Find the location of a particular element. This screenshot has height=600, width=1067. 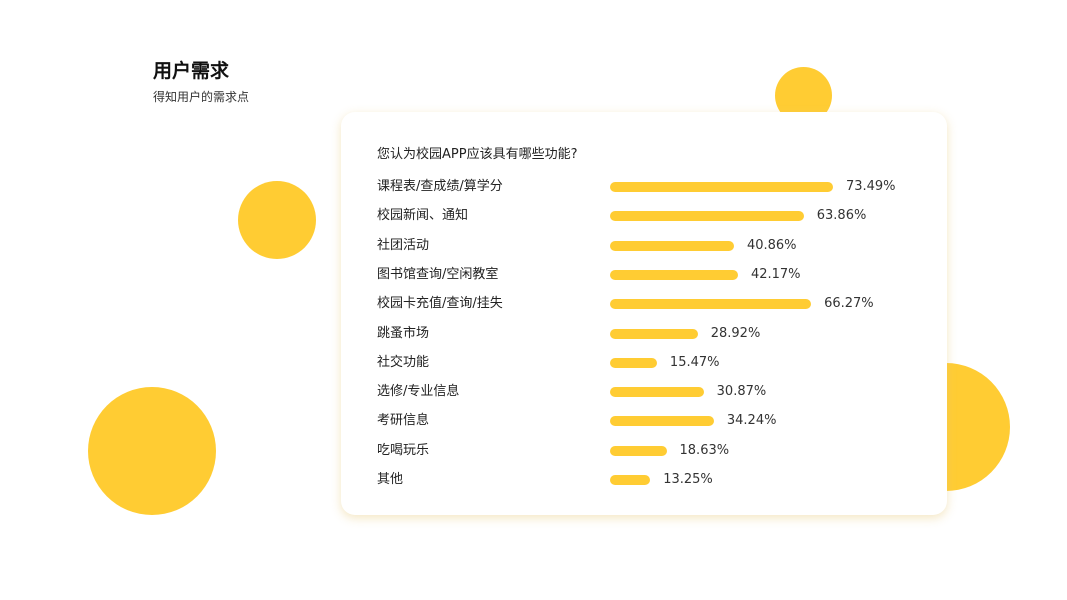

value-label: 66.27% is located at coordinates (849, 304).